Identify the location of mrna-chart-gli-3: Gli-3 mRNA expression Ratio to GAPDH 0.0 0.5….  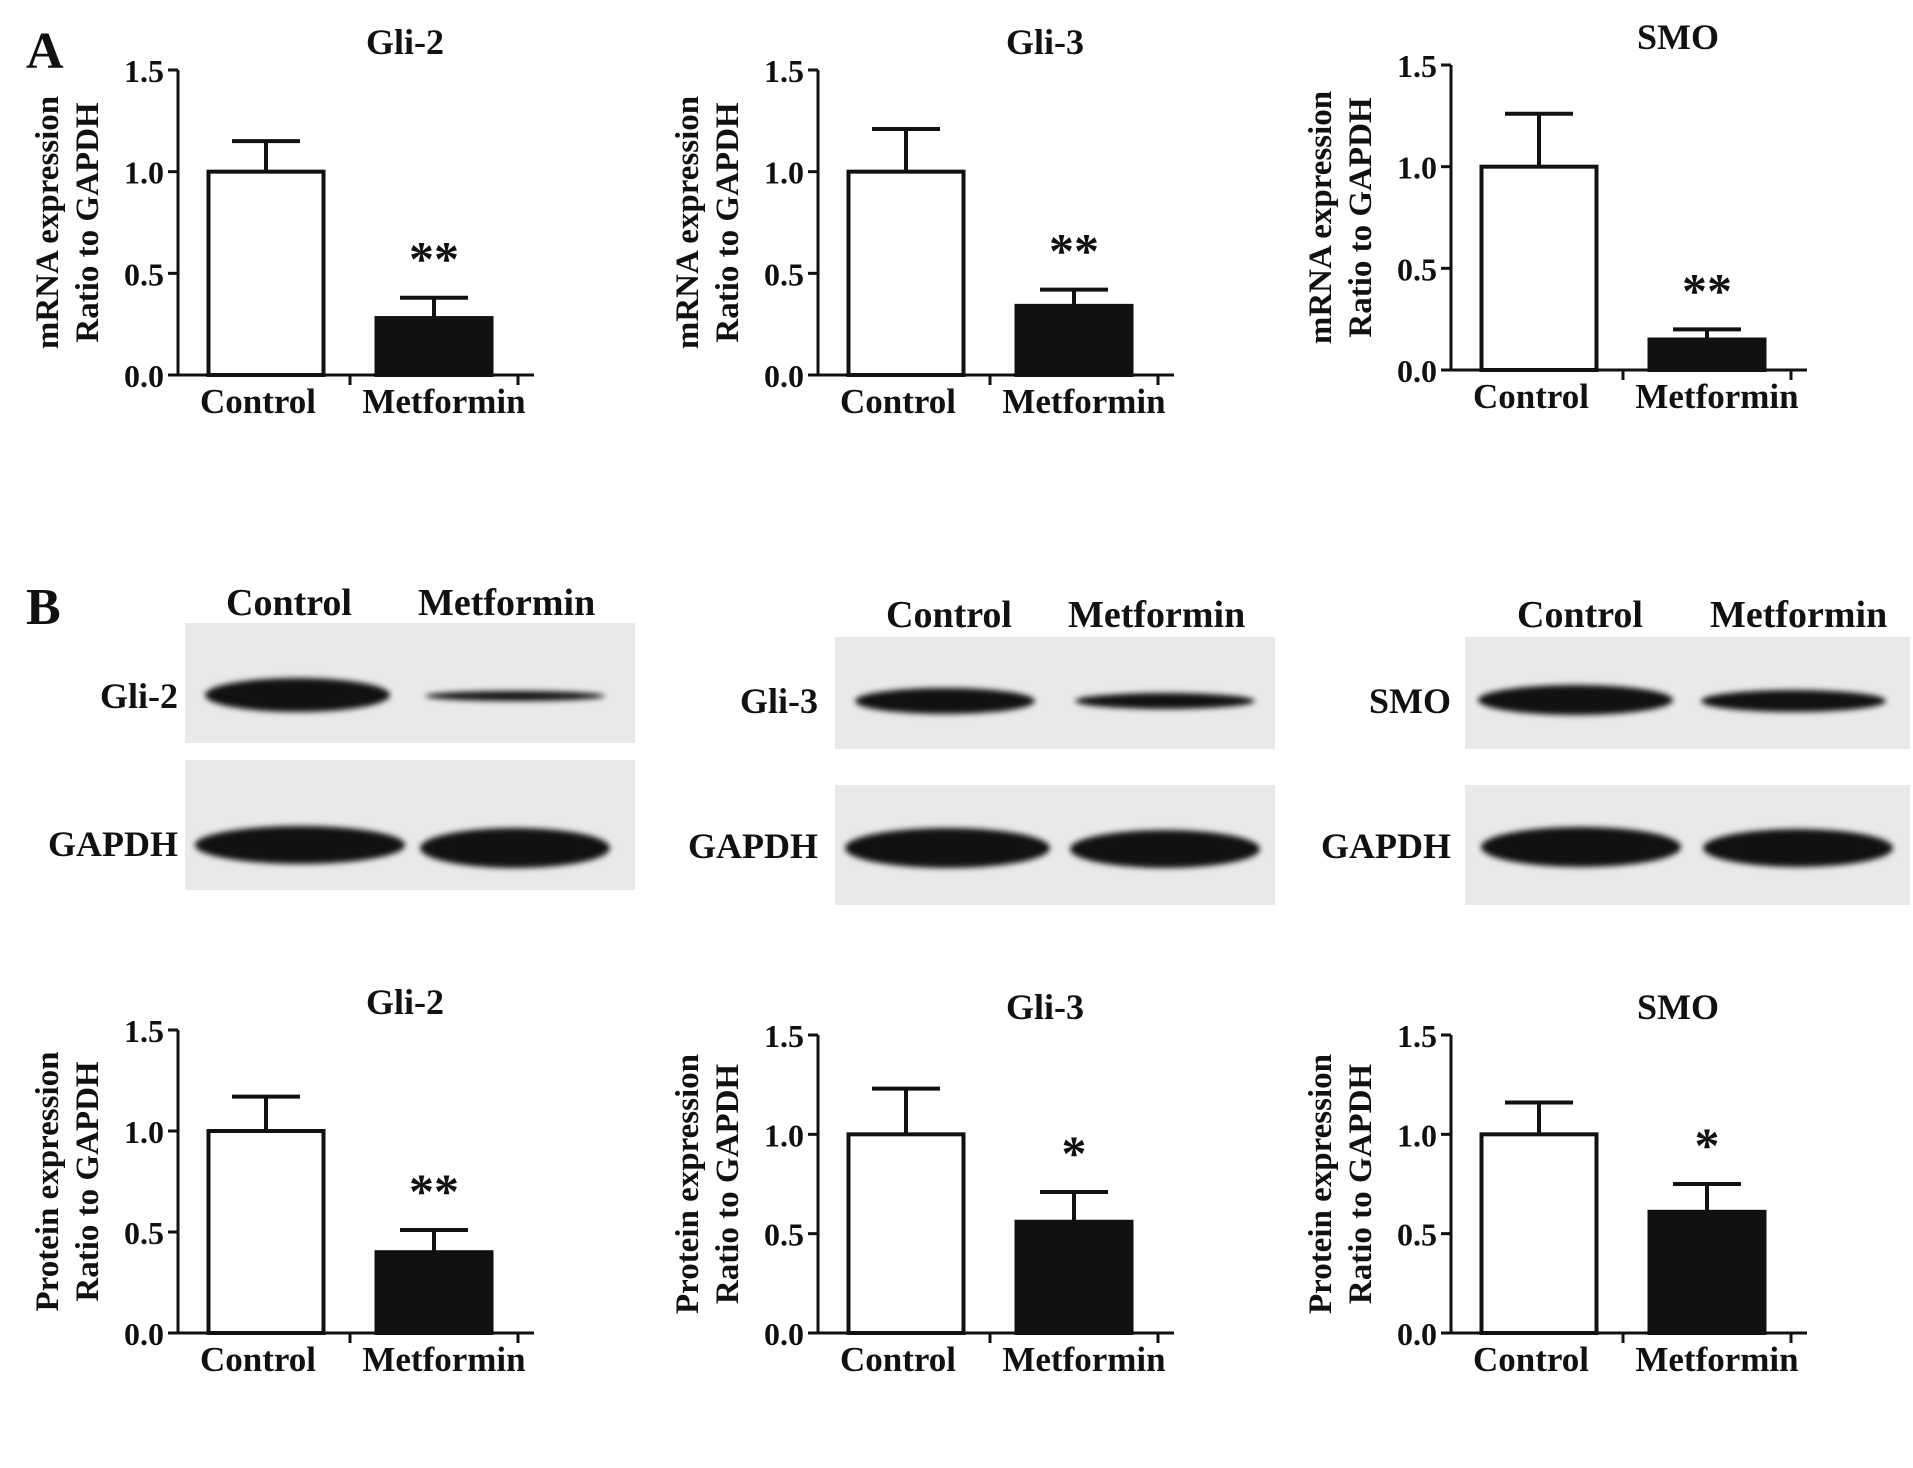
(922, 221).